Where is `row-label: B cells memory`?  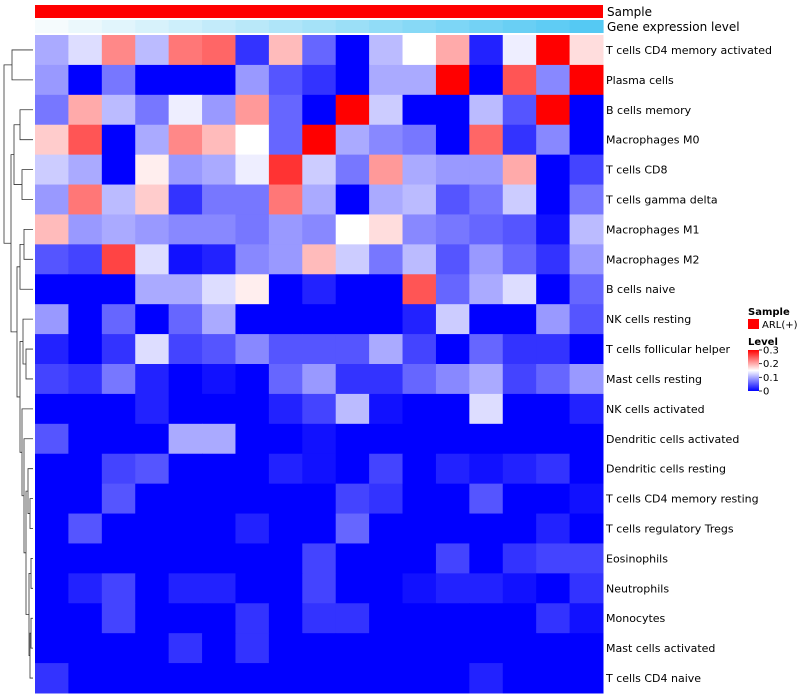
row-label: B cells memory is located at coordinates (649, 110).